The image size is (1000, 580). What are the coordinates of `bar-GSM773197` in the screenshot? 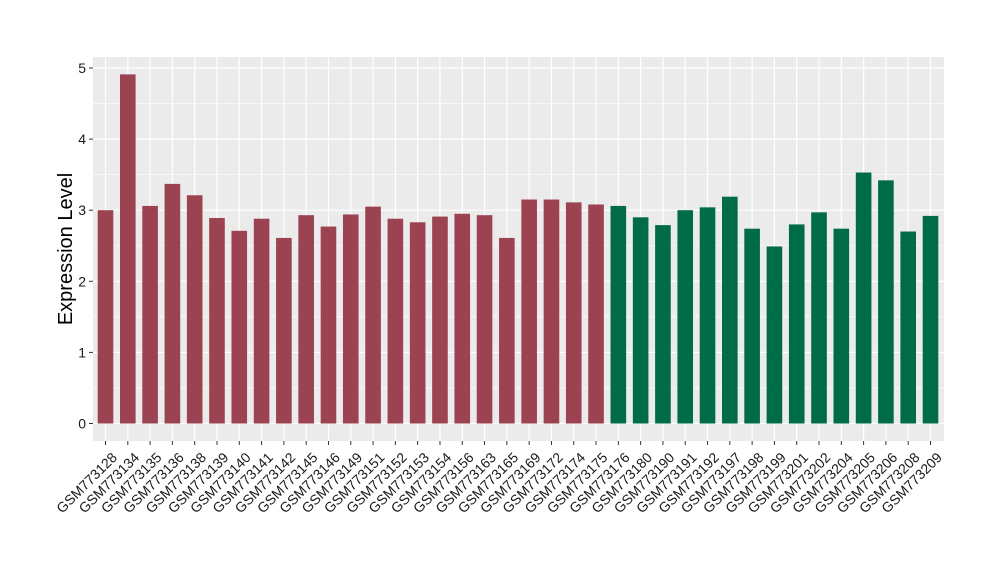 It's located at (730, 310).